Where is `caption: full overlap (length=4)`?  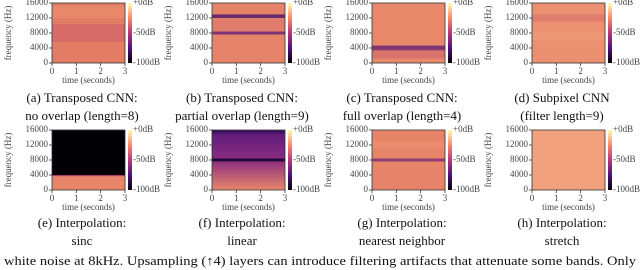 caption: full overlap (length=4) is located at coordinates (402, 115).